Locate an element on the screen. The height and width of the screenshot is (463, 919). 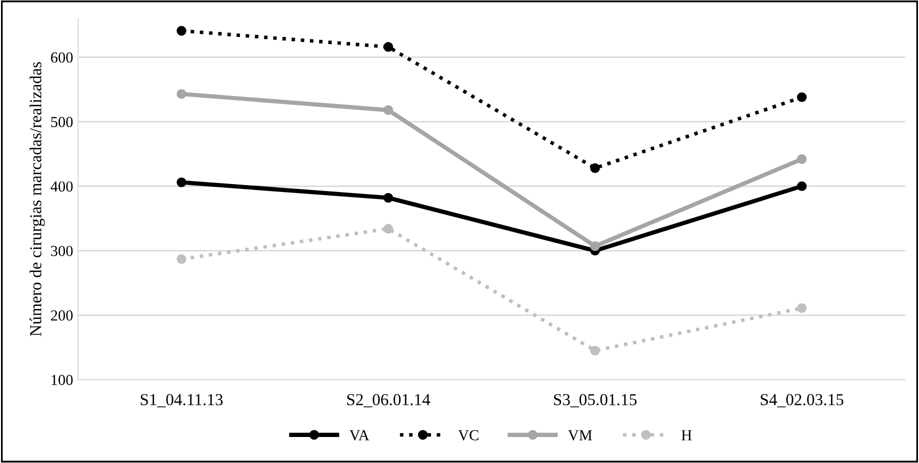
legend-label: VC is located at coordinates (468, 435).